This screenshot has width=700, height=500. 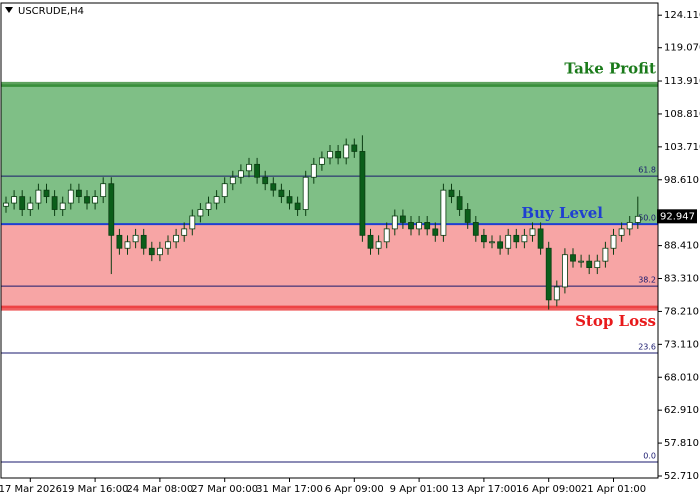 I want to click on x-tick-label: 24 Mar 08:00, so click(x=160, y=489).